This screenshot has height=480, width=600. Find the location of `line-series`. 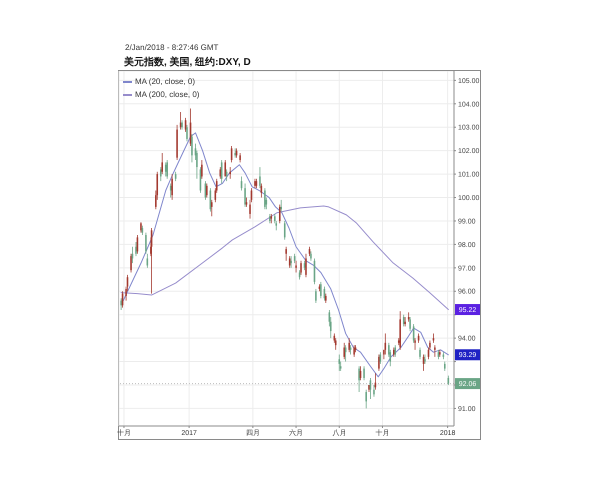

line-series is located at coordinates (284, 257).